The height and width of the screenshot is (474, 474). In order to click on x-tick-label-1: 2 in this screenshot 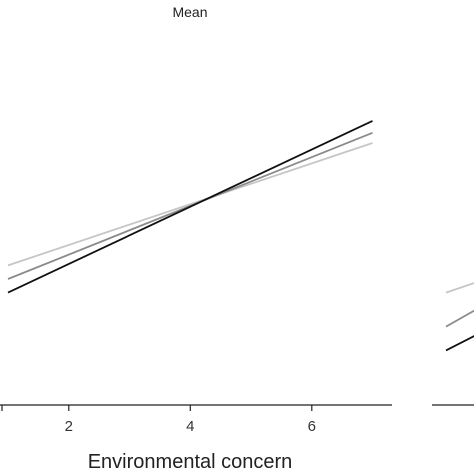, I will do `click(69, 426)`.